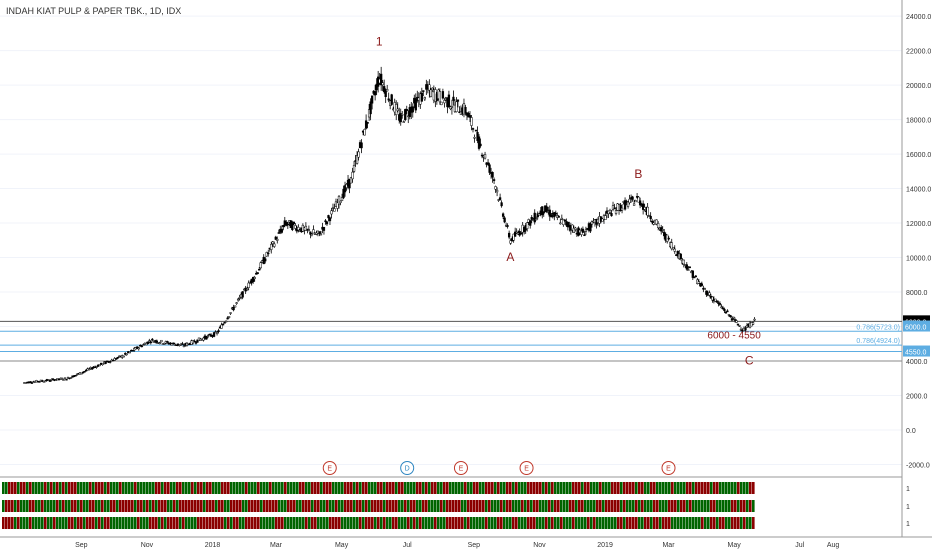 This screenshot has height=550, width=932. I want to click on wave-label: 1, so click(379, 41).